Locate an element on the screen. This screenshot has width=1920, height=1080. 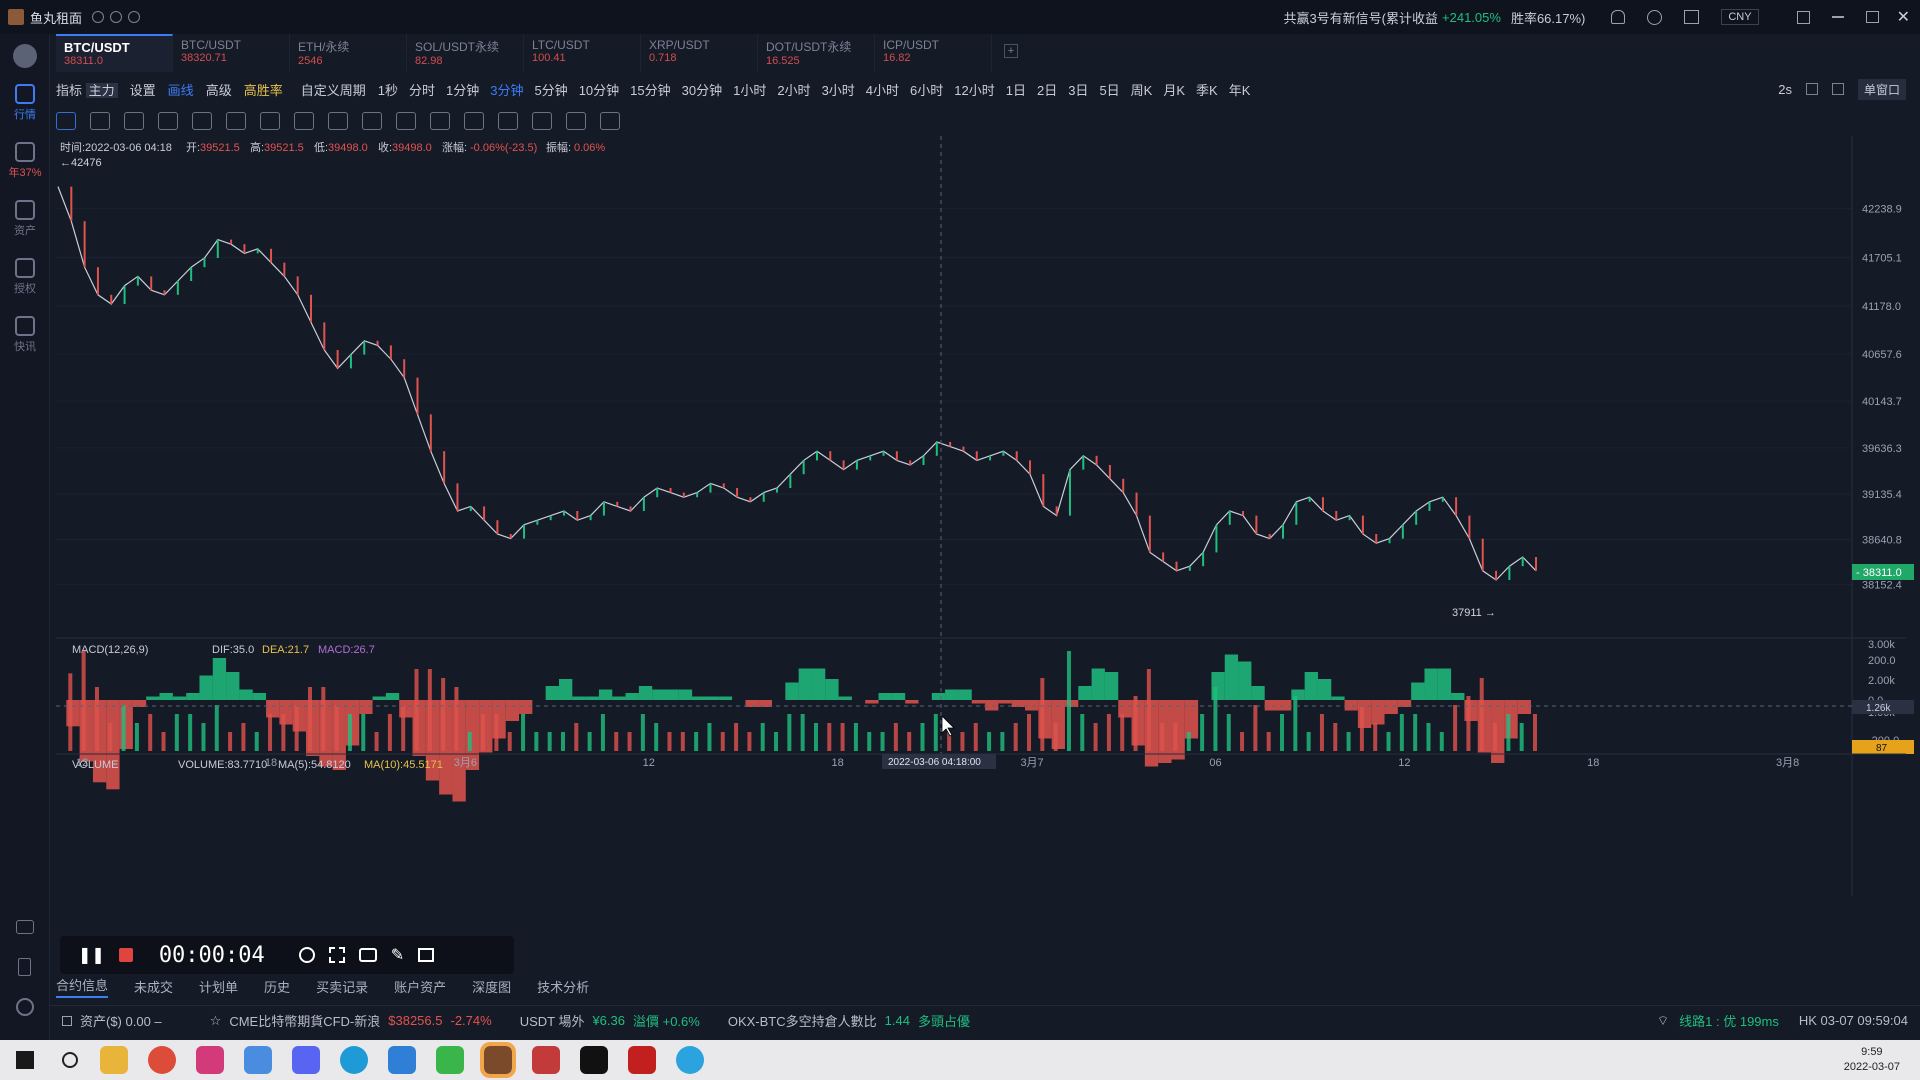
rectangle-tool-icon is located at coordinates (168, 121).